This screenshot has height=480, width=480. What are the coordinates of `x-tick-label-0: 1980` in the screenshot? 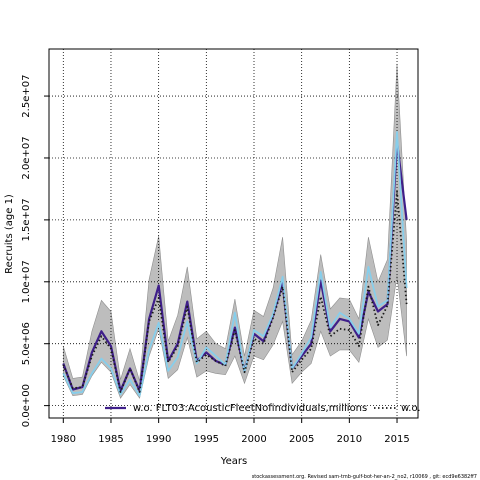 It's located at (63, 439).